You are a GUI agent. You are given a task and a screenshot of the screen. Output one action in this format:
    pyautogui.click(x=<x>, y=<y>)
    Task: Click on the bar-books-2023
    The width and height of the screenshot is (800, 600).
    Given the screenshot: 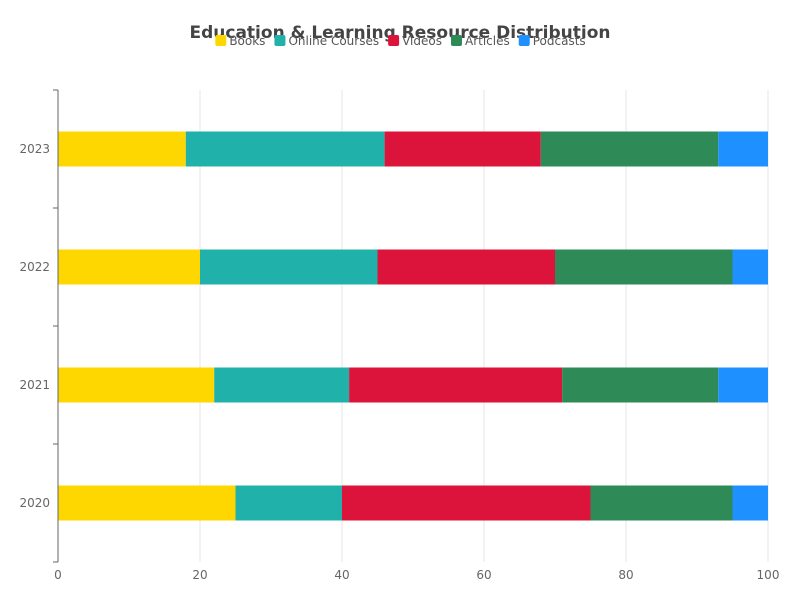 What is the action you would take?
    pyautogui.click(x=122, y=149)
    